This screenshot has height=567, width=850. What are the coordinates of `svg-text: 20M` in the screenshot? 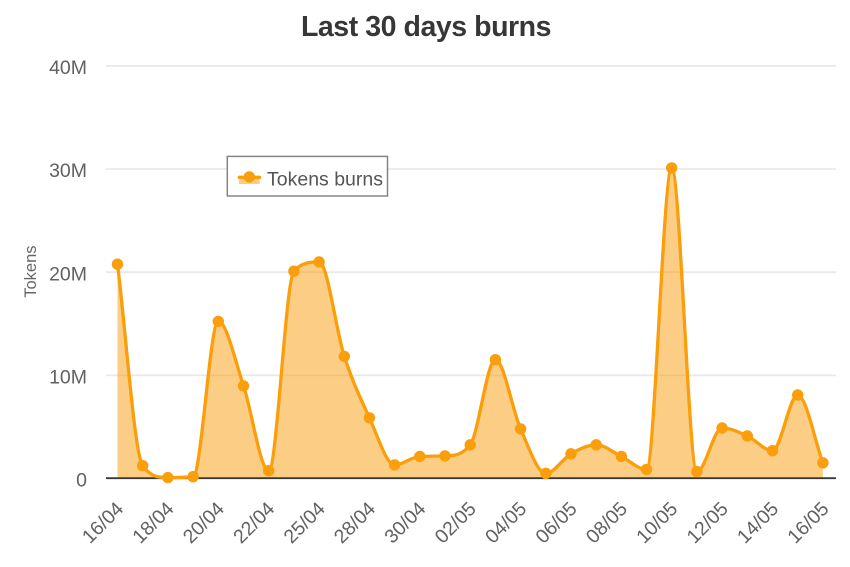 It's located at (68, 274).